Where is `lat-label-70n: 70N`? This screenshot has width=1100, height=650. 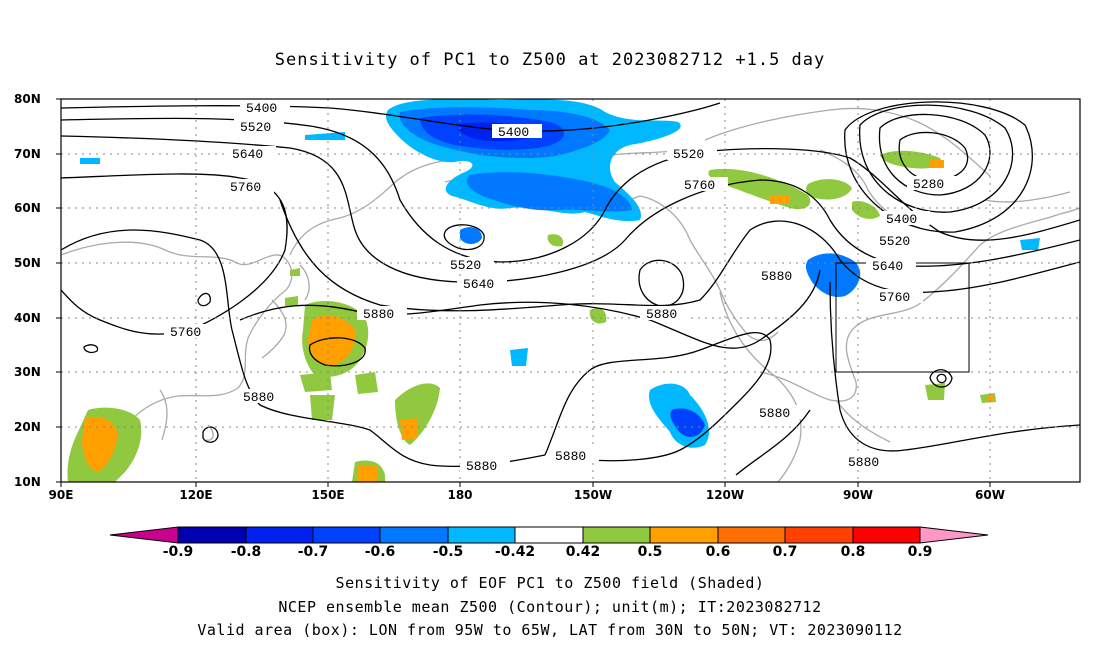 lat-label-70n: 70N is located at coordinates (27, 154).